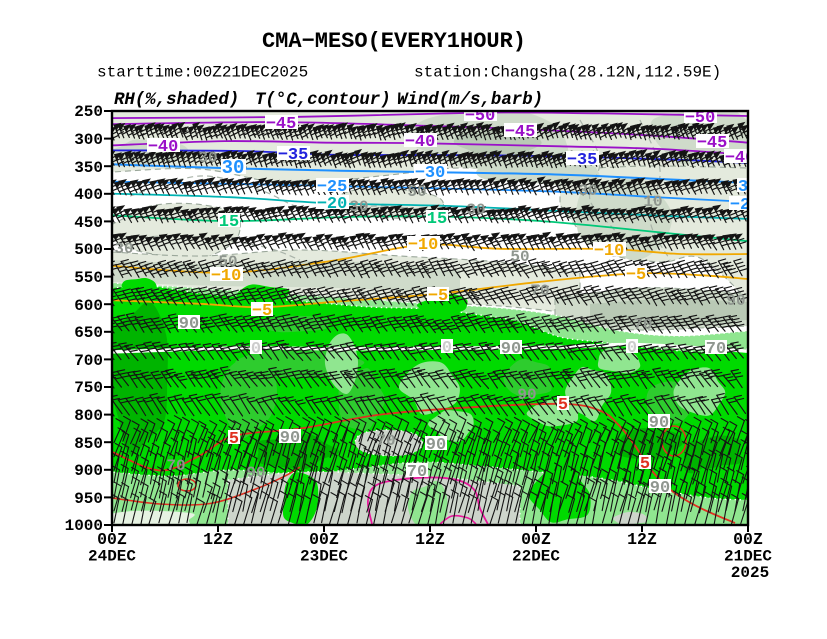  I want to click on svg-text:station:Changsha(28.12N,112.59: station:Changsha(28.12N,112.59E), so click(567, 73).